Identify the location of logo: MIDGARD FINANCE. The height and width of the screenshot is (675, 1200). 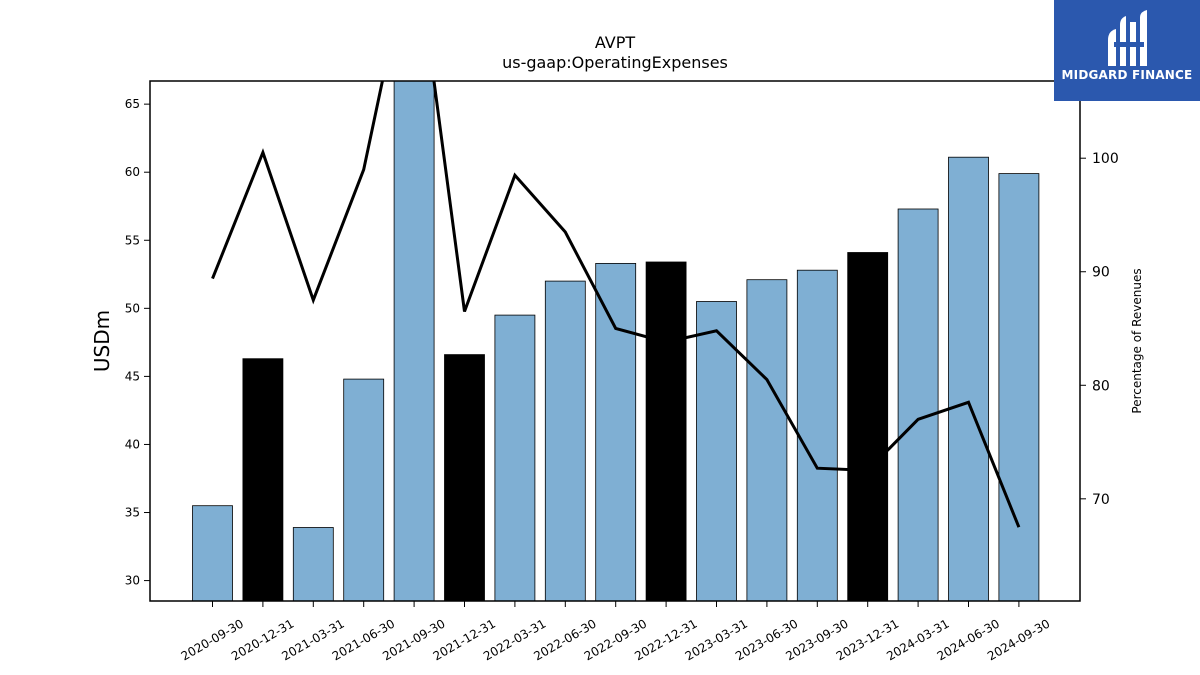
(1127, 50).